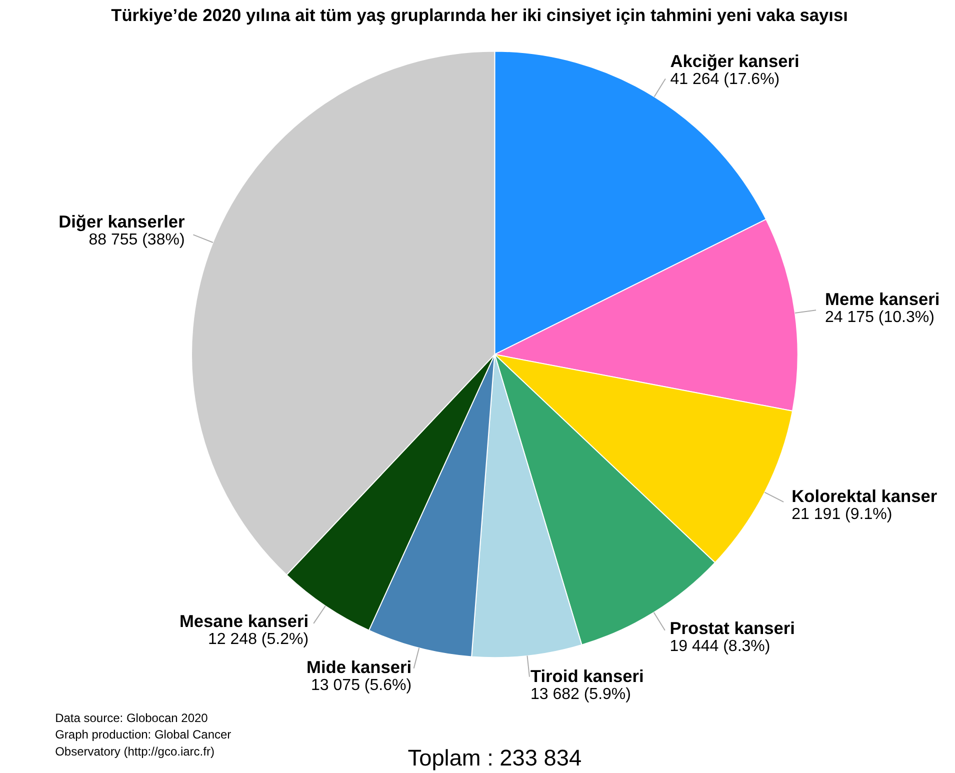 This screenshot has width=955, height=773. Describe the element at coordinates (580, 694) in the screenshot. I see `data-label: 13 682 (5.9%)` at that location.